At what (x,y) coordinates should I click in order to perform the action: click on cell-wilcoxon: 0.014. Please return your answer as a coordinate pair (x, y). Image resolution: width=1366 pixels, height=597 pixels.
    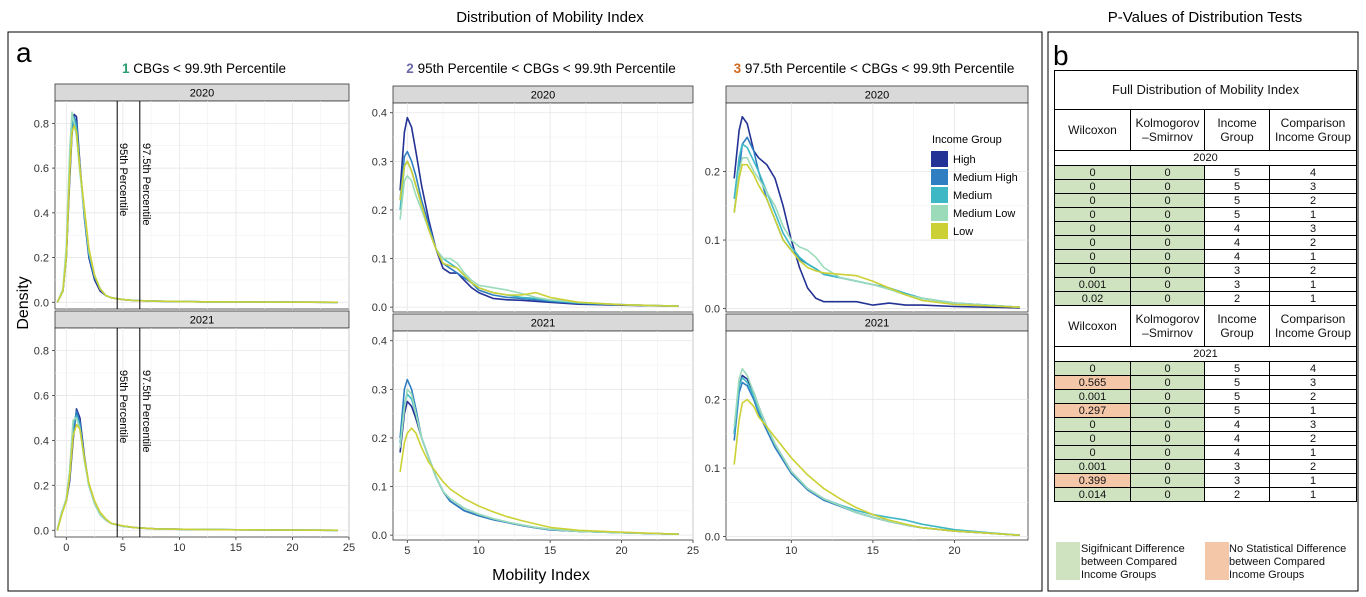
    Looking at the image, I should click on (1092, 494).